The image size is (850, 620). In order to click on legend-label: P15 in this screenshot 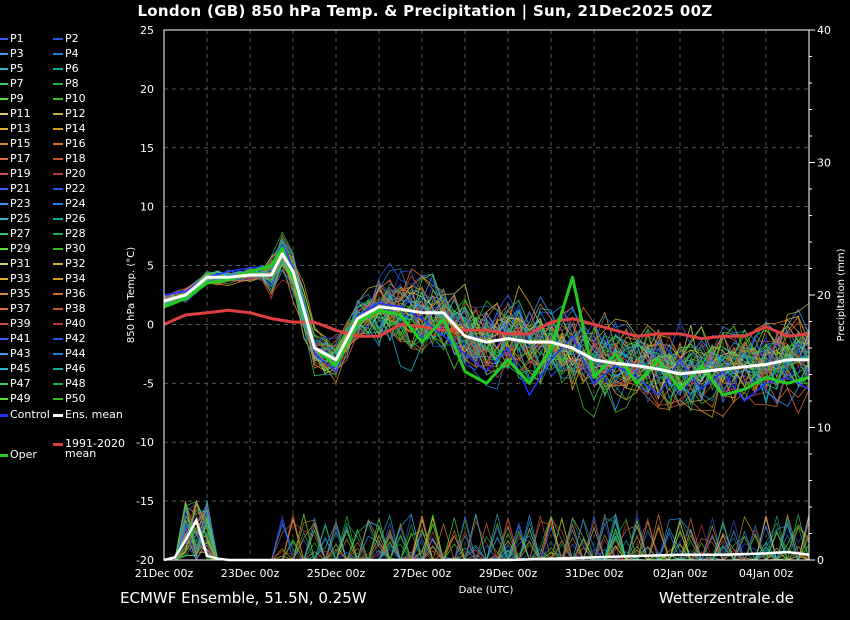, I will do `click(20, 143)`.